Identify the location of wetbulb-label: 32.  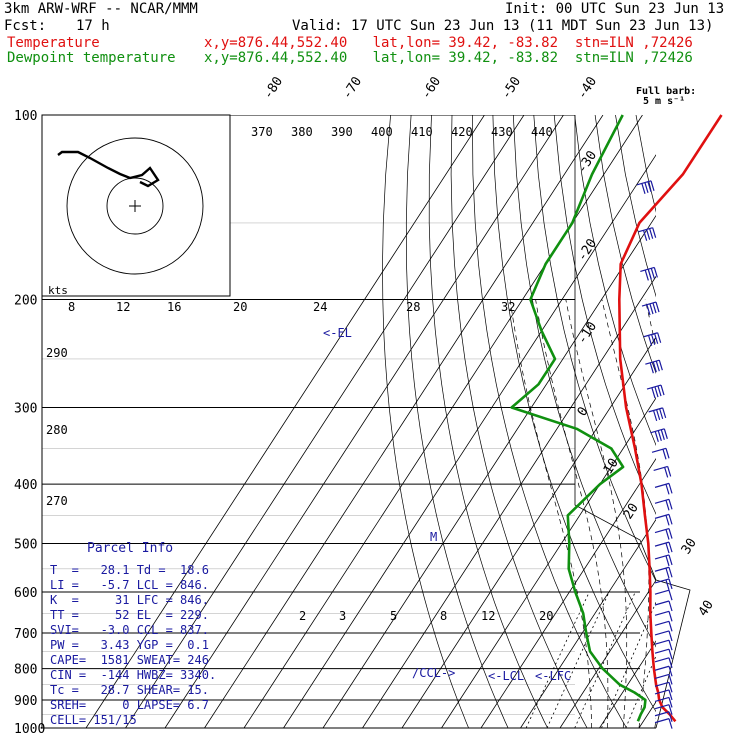
(508, 307).